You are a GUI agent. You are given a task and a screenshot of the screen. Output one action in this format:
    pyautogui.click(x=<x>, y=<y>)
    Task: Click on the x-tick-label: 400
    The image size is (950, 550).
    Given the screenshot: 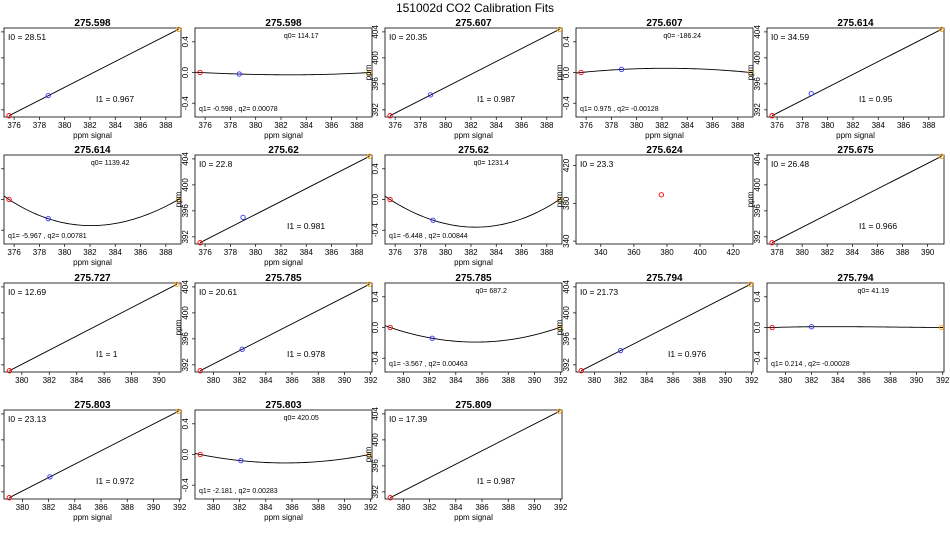 What is the action you would take?
    pyautogui.click(x=700, y=252)
    